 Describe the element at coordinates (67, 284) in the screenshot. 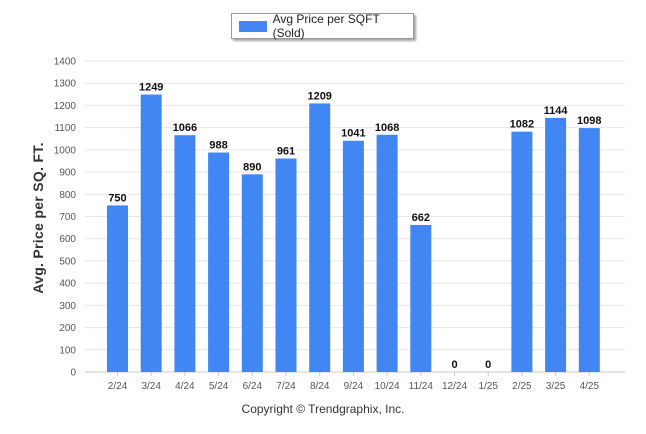

I see `y-tick-label: 400` at that location.